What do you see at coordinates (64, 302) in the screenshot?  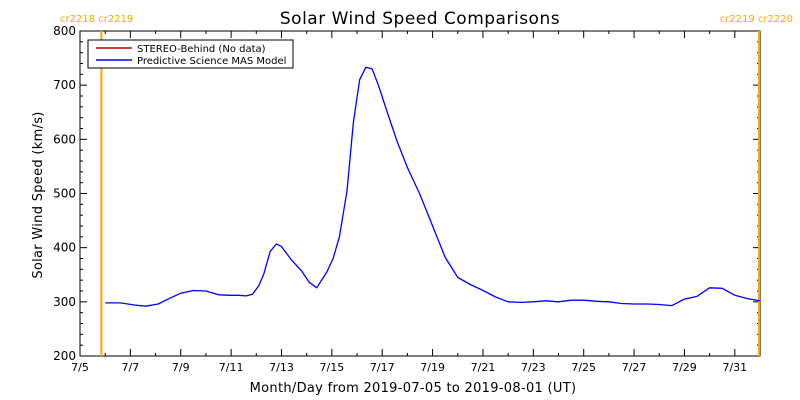 I see `y-tick-label: 300` at bounding box center [64, 302].